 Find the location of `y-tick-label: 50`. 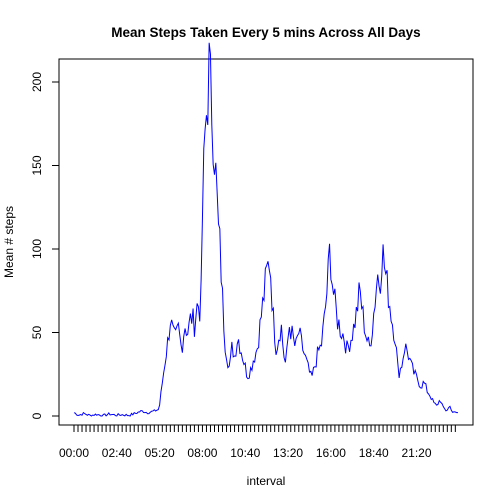

y-tick-label: 50 is located at coordinates (37, 333).